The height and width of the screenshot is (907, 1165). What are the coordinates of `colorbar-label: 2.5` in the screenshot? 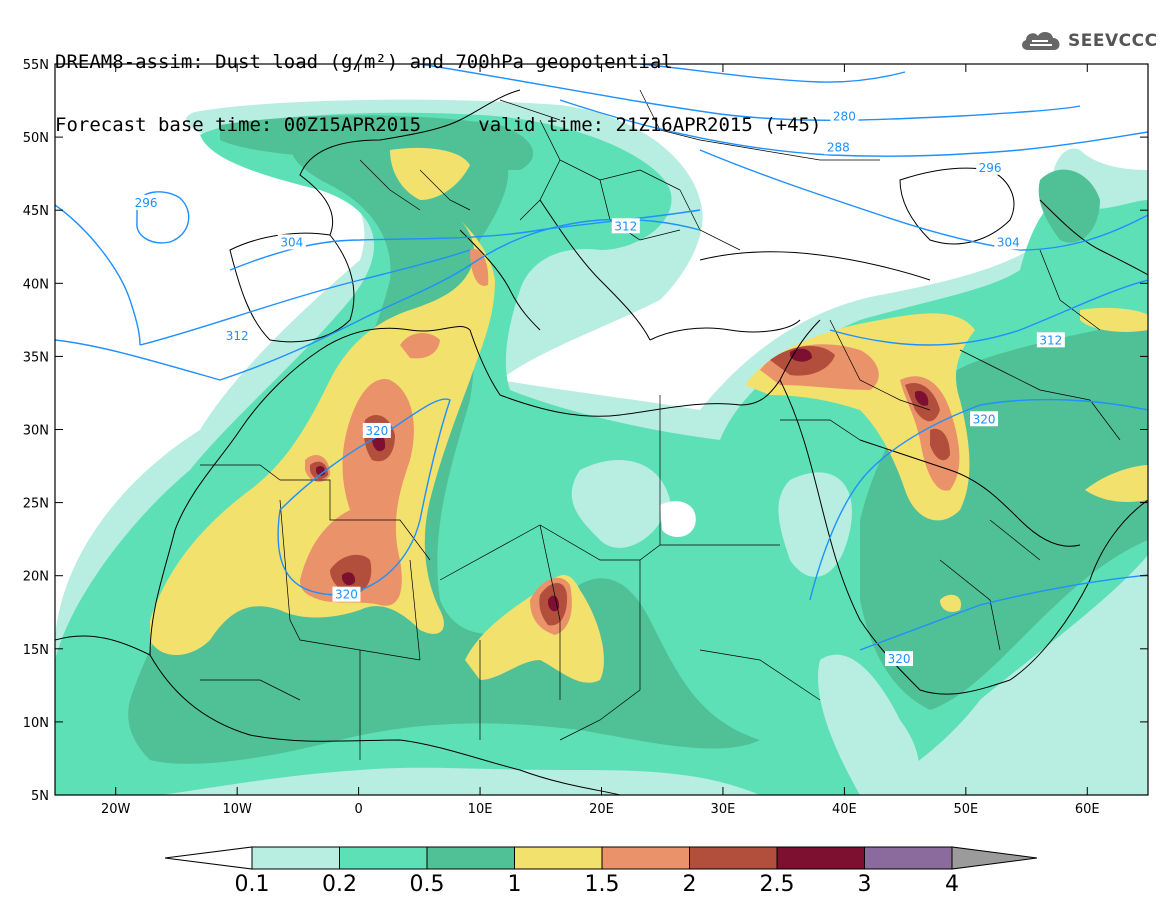 It's located at (777, 884).